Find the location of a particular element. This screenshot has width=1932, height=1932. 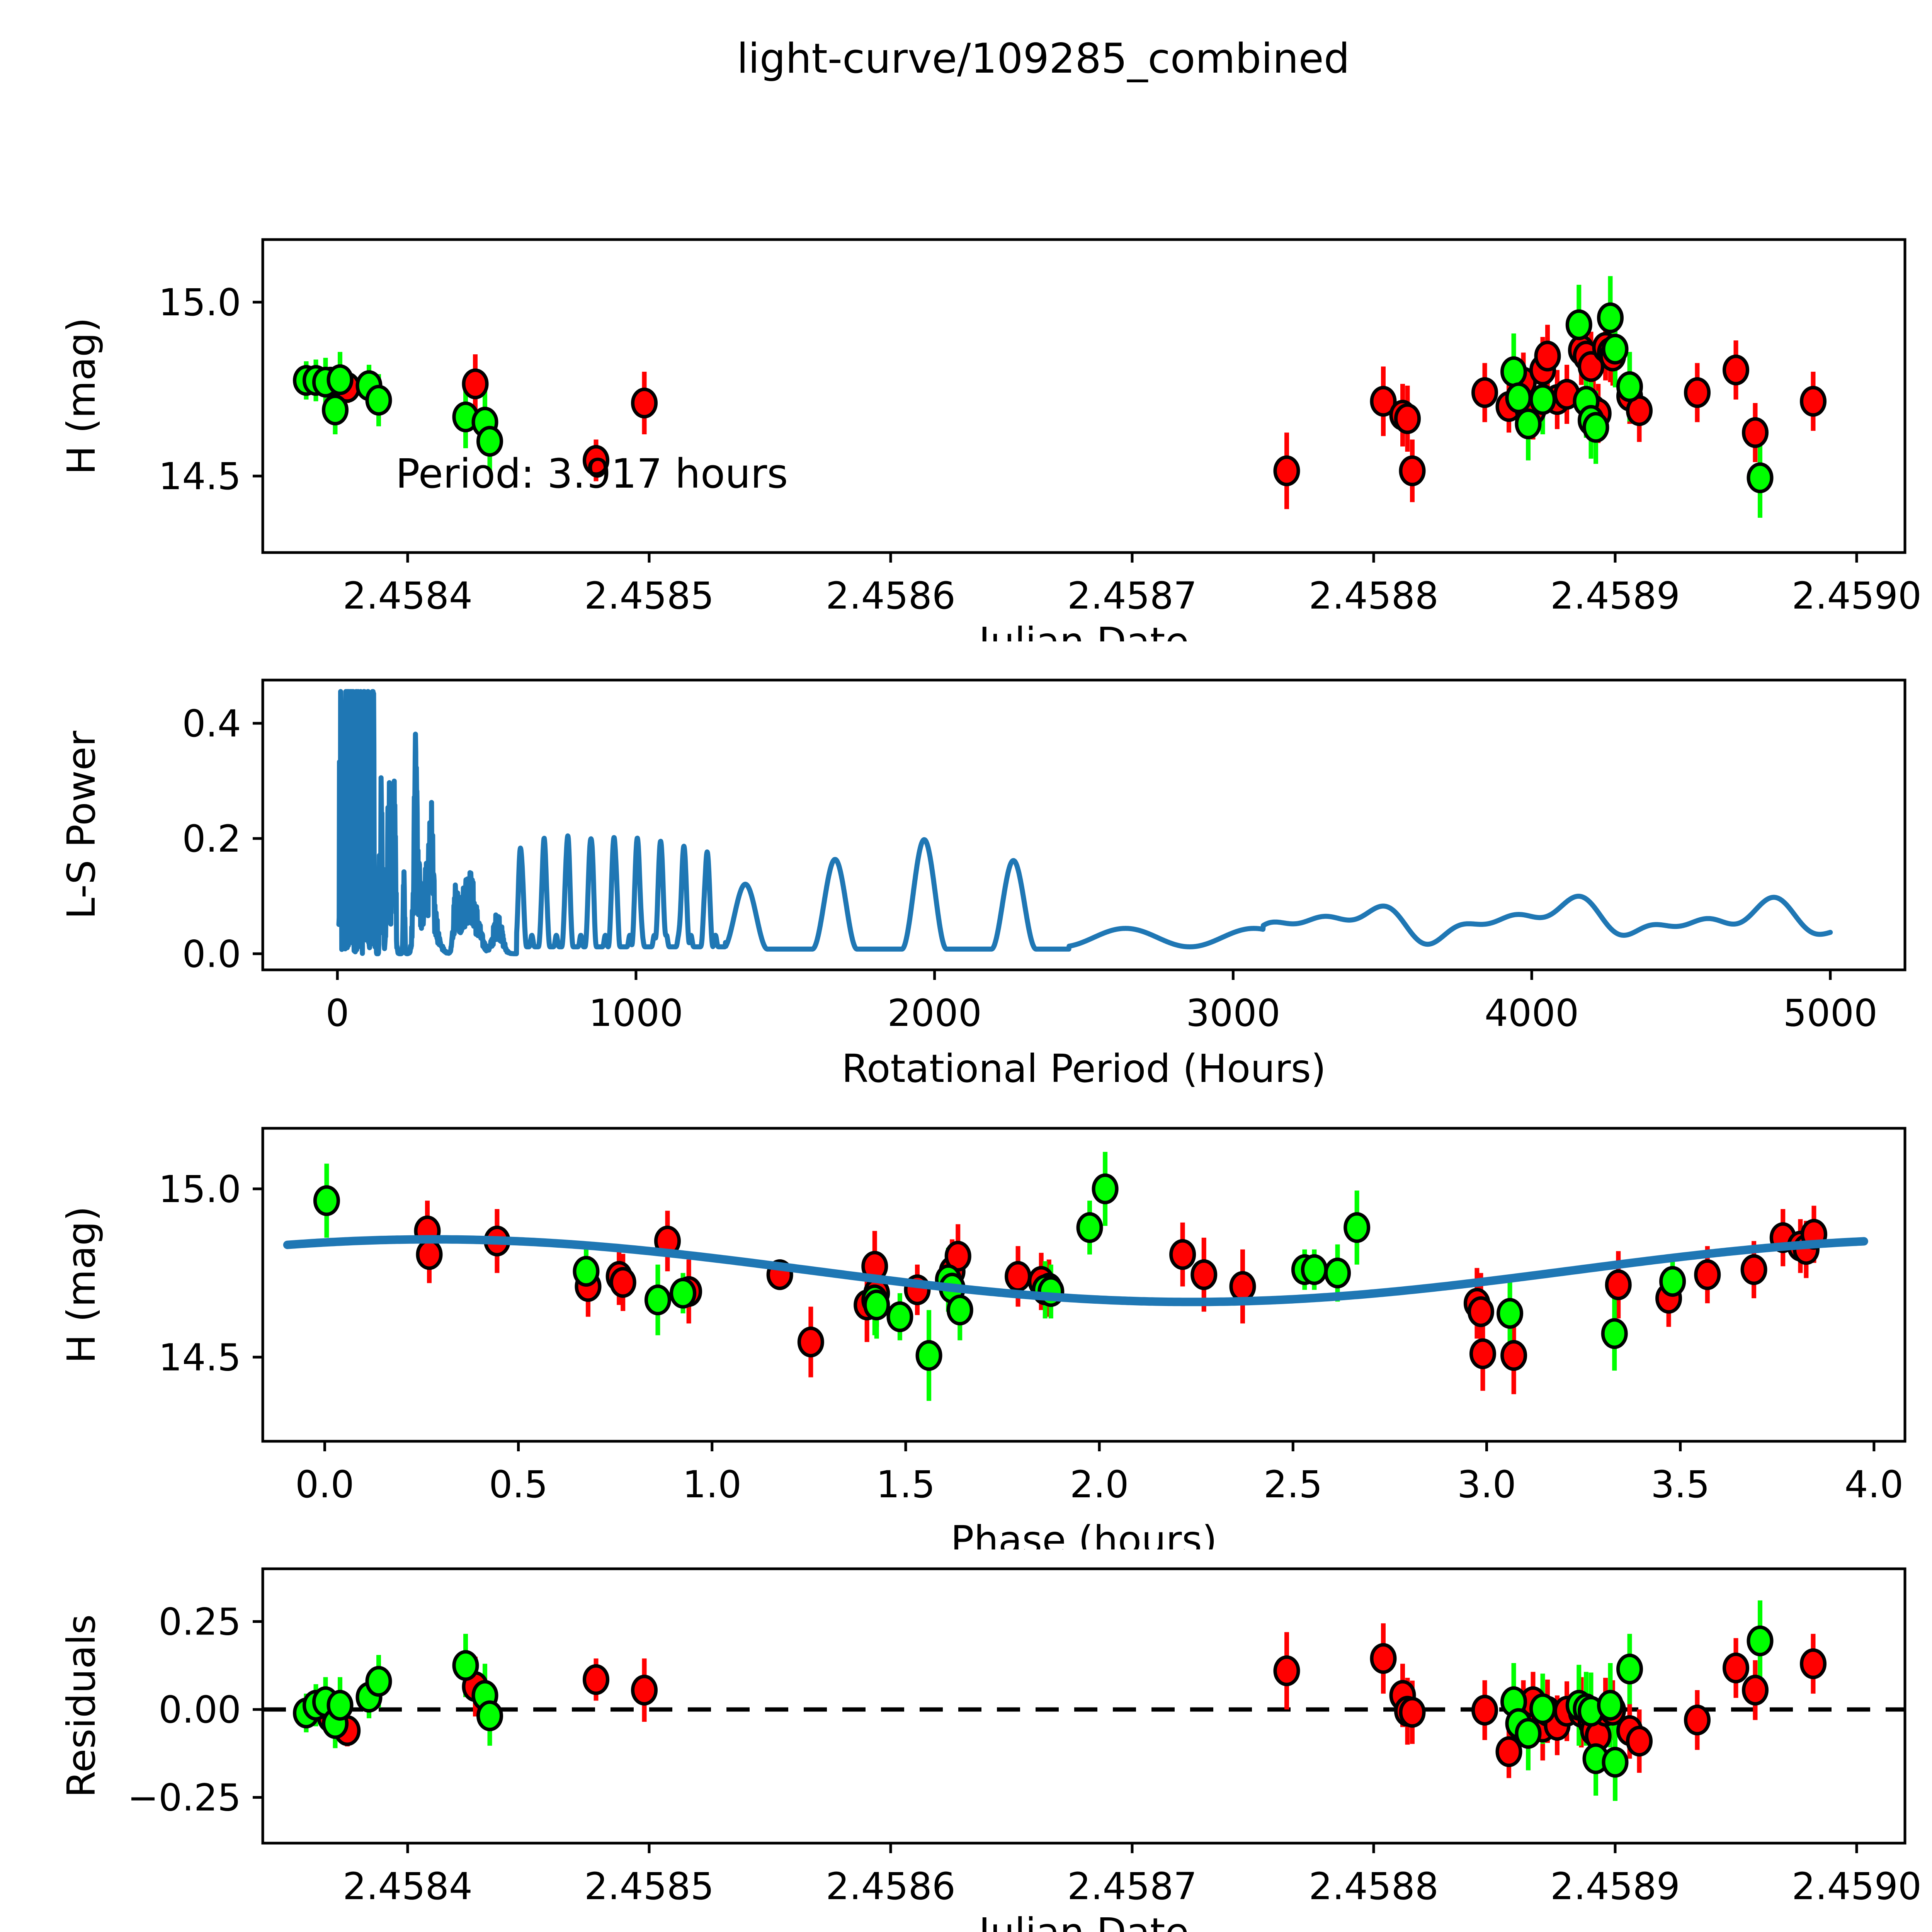

svg-text: 3.0 is located at coordinates (1487, 1484).